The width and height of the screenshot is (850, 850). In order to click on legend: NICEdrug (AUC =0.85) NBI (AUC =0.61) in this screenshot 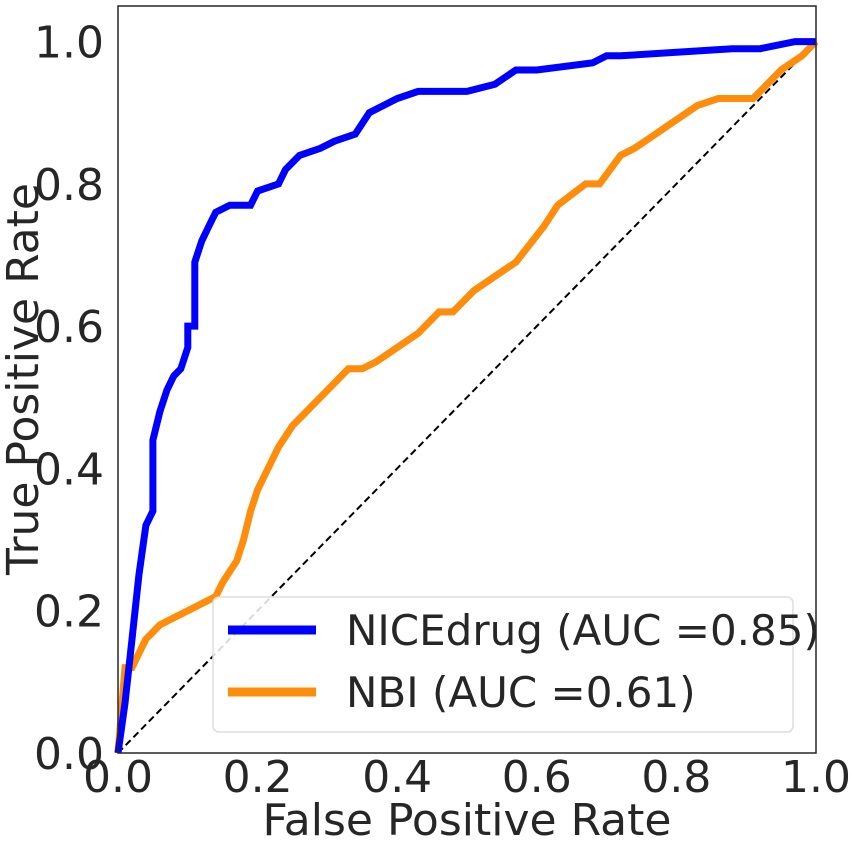, I will do `click(516, 664)`.